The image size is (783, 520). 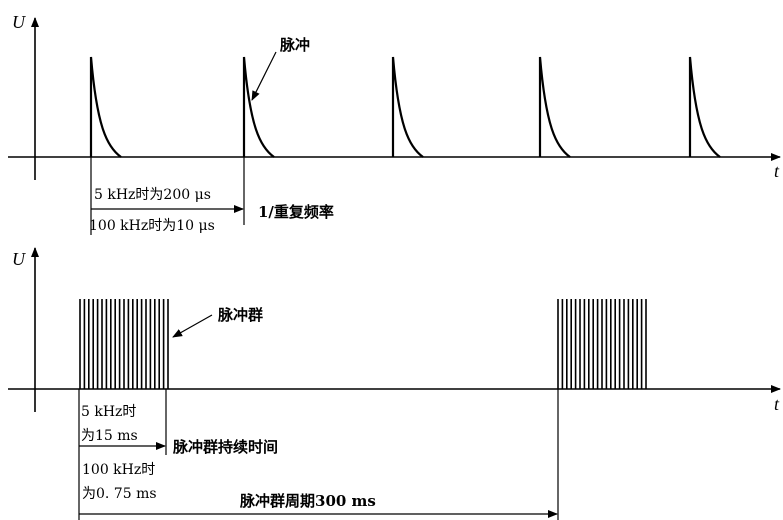 What do you see at coordinates (192, 326) in the screenshot?
I see `burst-label-leader` at bounding box center [192, 326].